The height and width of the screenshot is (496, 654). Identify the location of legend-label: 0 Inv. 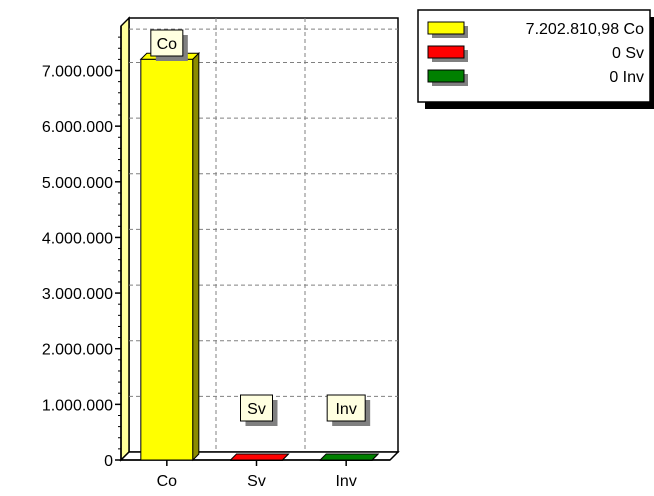
(626, 77).